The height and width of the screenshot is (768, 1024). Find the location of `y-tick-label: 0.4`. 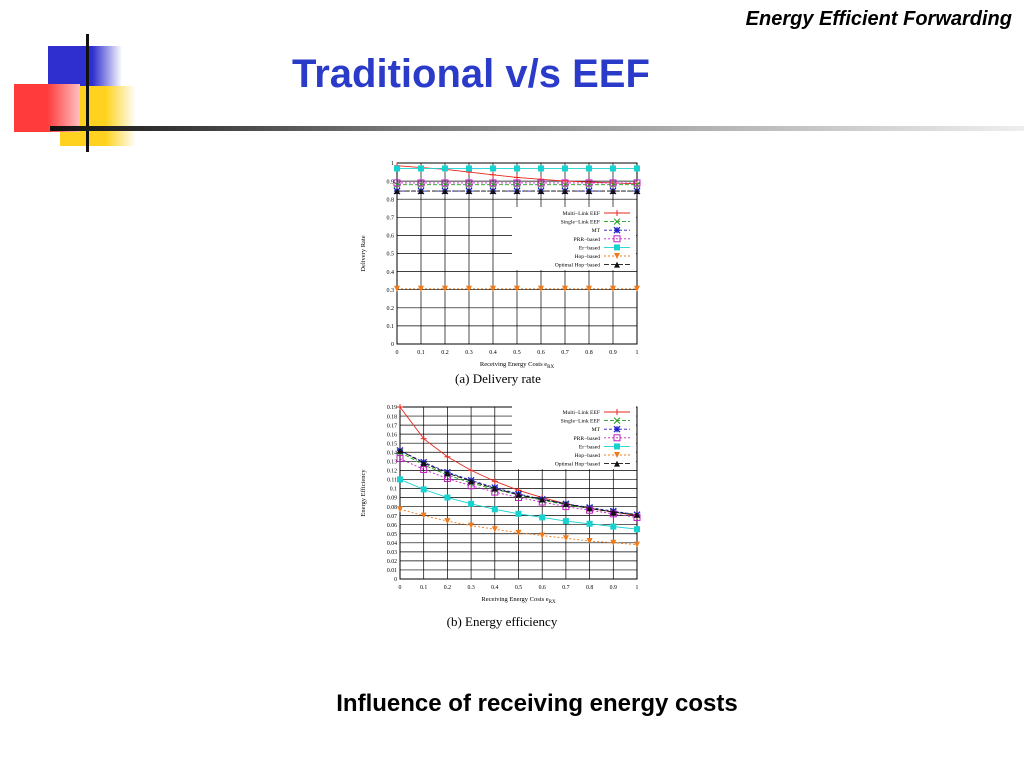

y-tick-label: 0.4 is located at coordinates (391, 273).